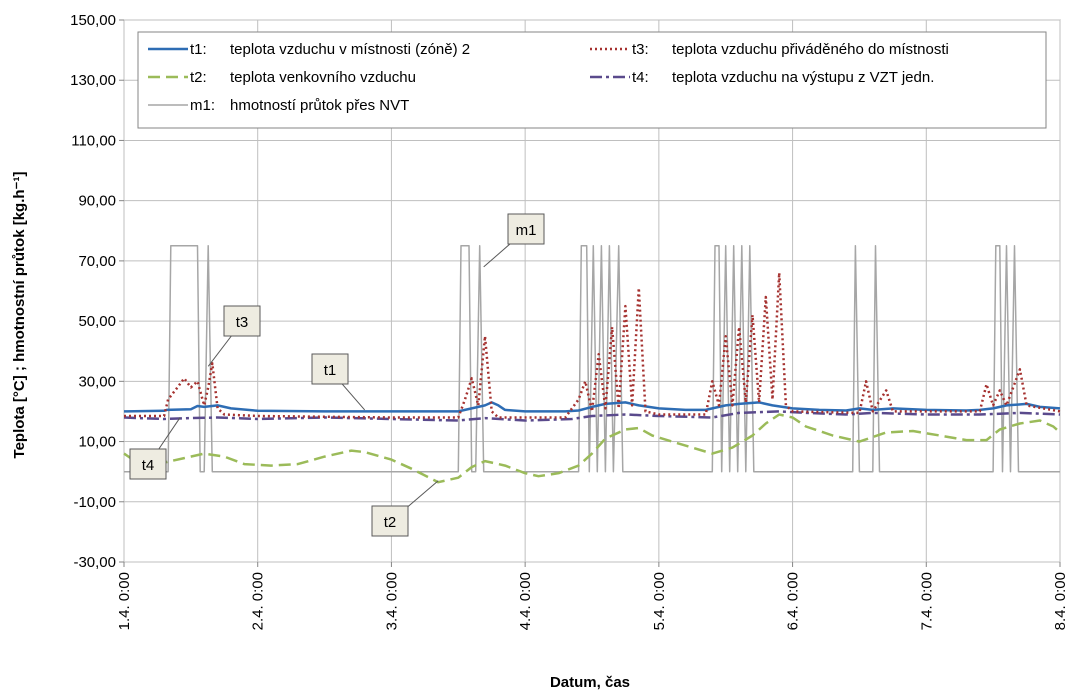 This screenshot has width=1071, height=693. I want to click on legend-label-t1: teplota vzduchu v místnosti (zóně) 2, so click(350, 49).